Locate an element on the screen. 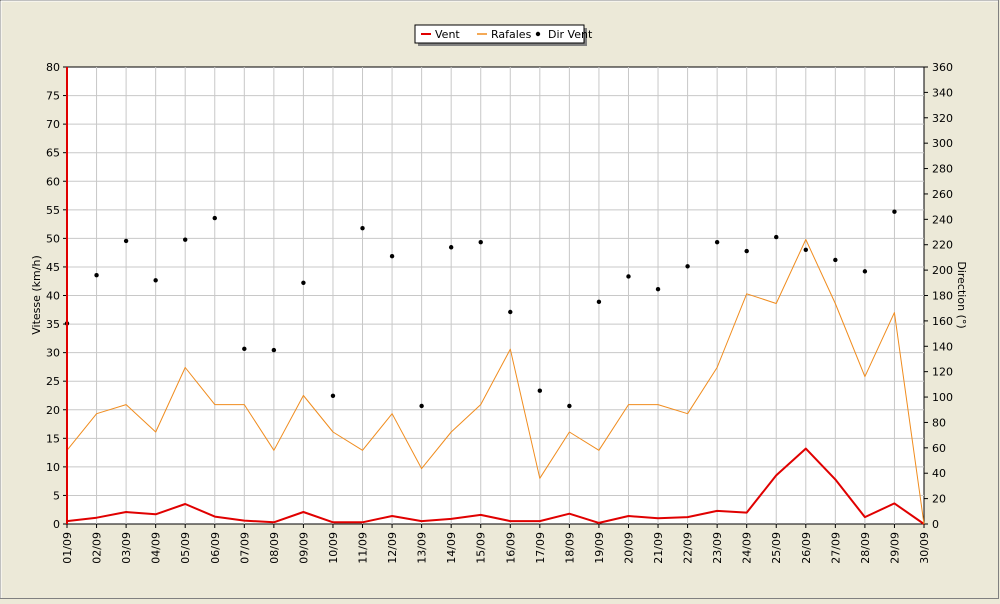  x-tick-label: 25/09 is located at coordinates (776, 548).